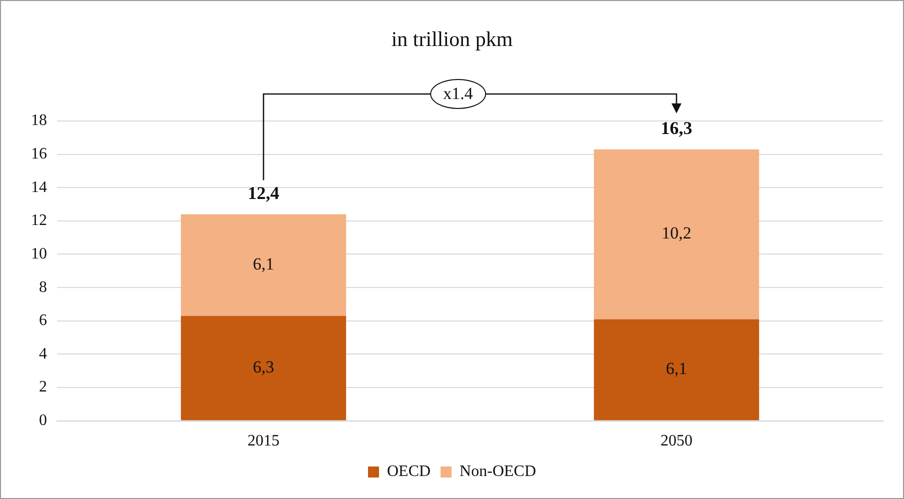 The height and width of the screenshot is (499, 904). I want to click on y-tick-label: 14, so click(39, 187).